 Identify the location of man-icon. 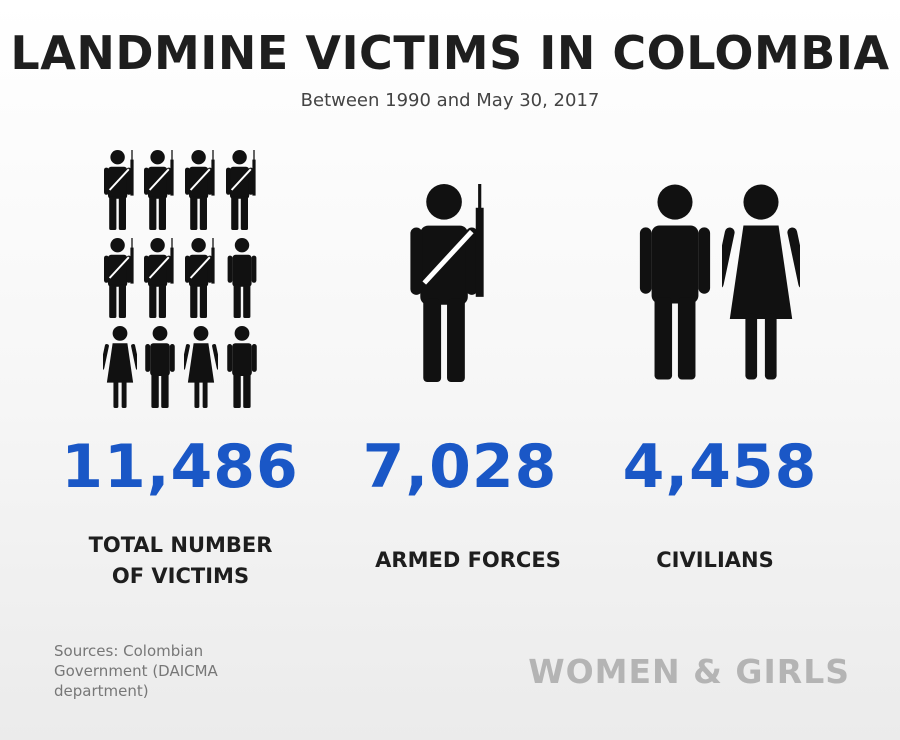
(675, 282).